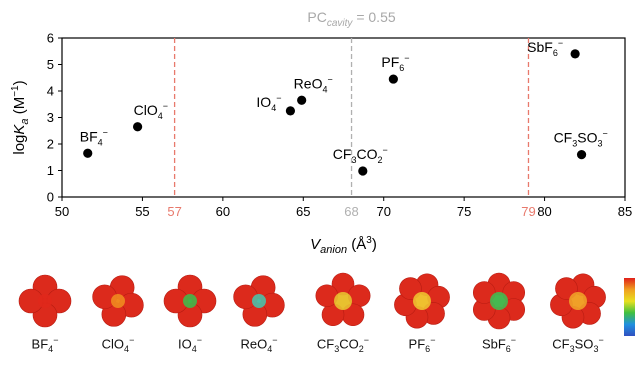  I want to click on reference-label-57: 57, so click(174, 211).